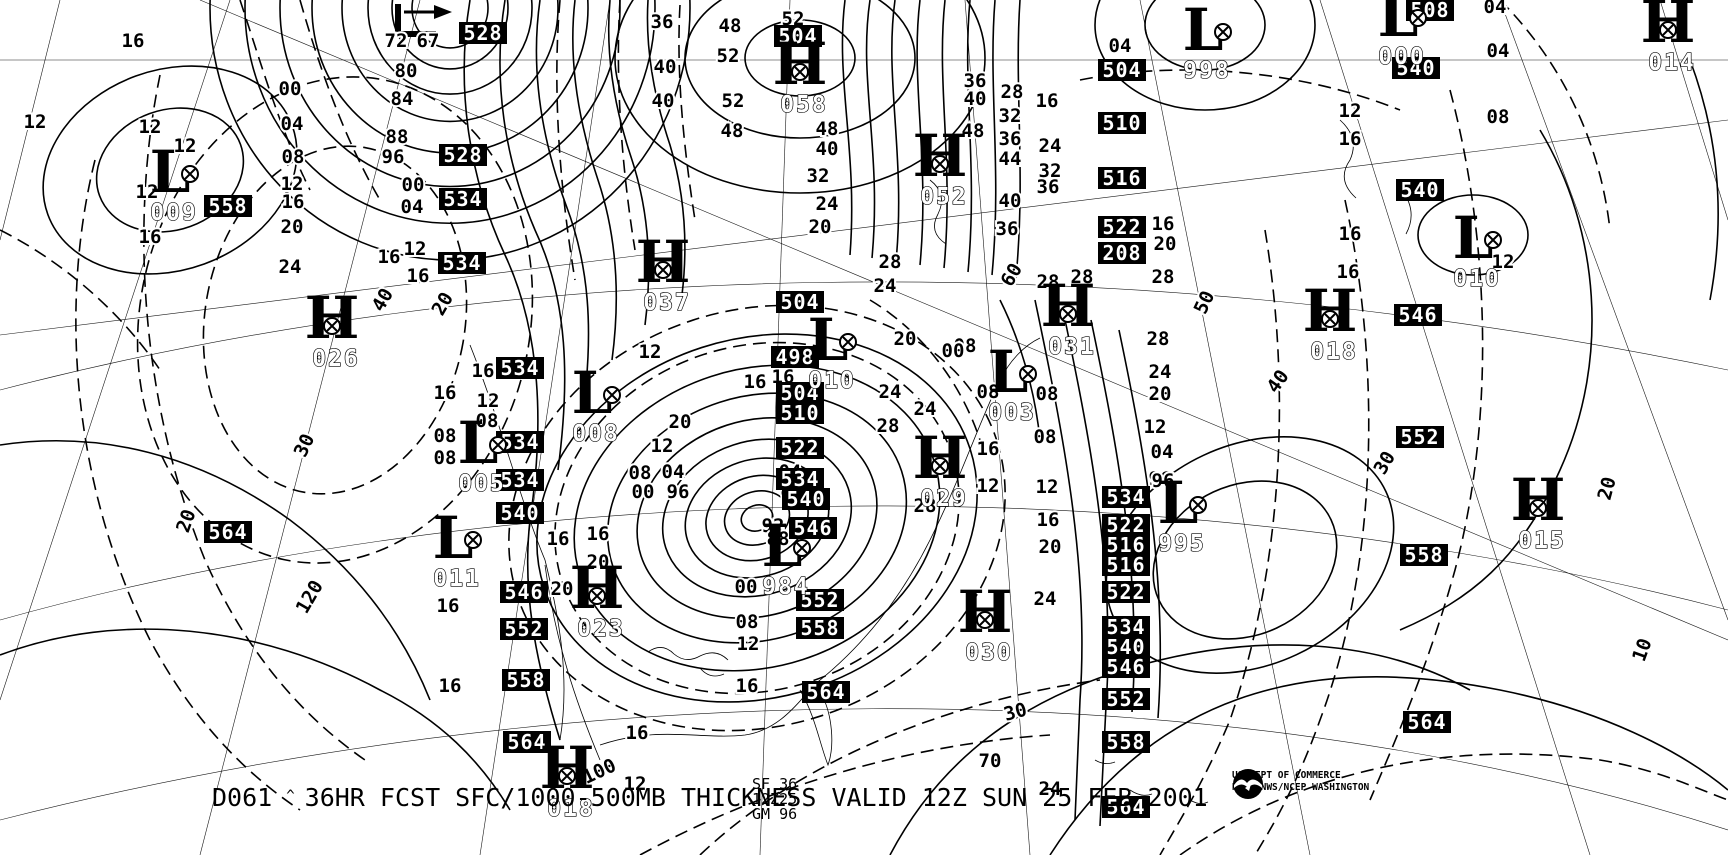 Image resolution: width=1728 pixels, height=855 pixels. I want to click on contour-label: 04, so click(292, 124).